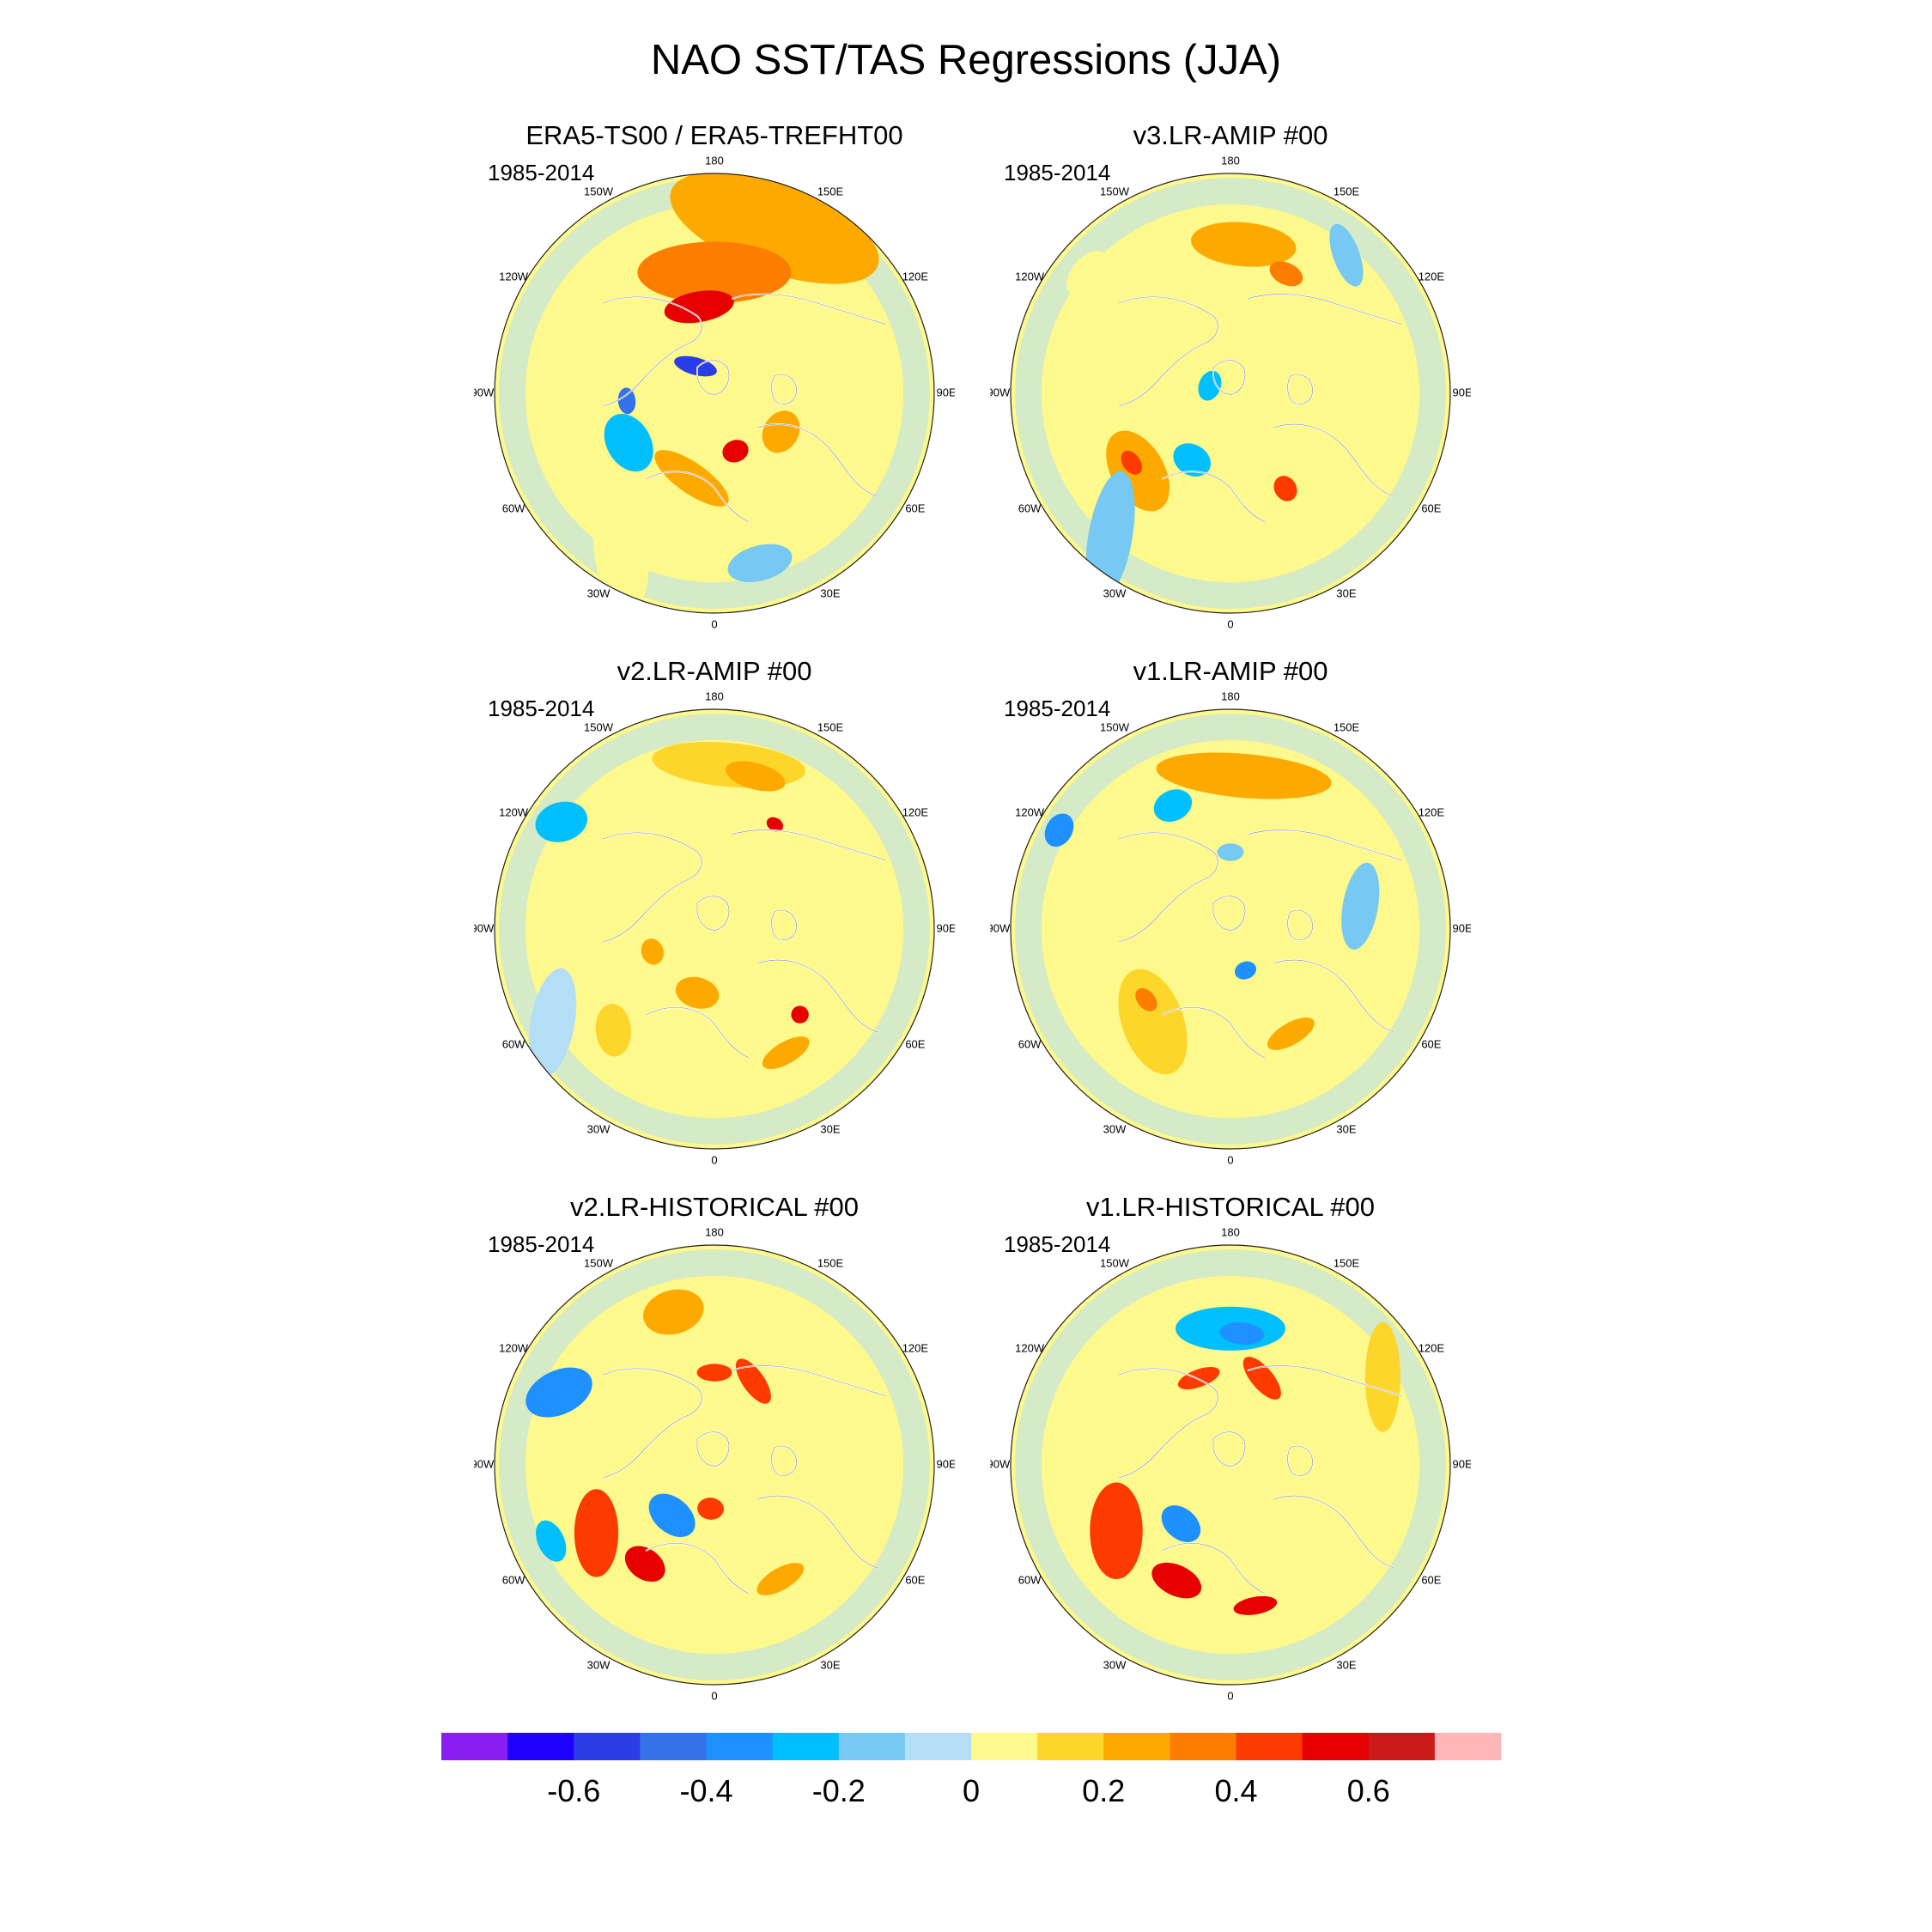  Describe the element at coordinates (946, 1463) in the screenshot. I see `lon-label: 90E` at that location.